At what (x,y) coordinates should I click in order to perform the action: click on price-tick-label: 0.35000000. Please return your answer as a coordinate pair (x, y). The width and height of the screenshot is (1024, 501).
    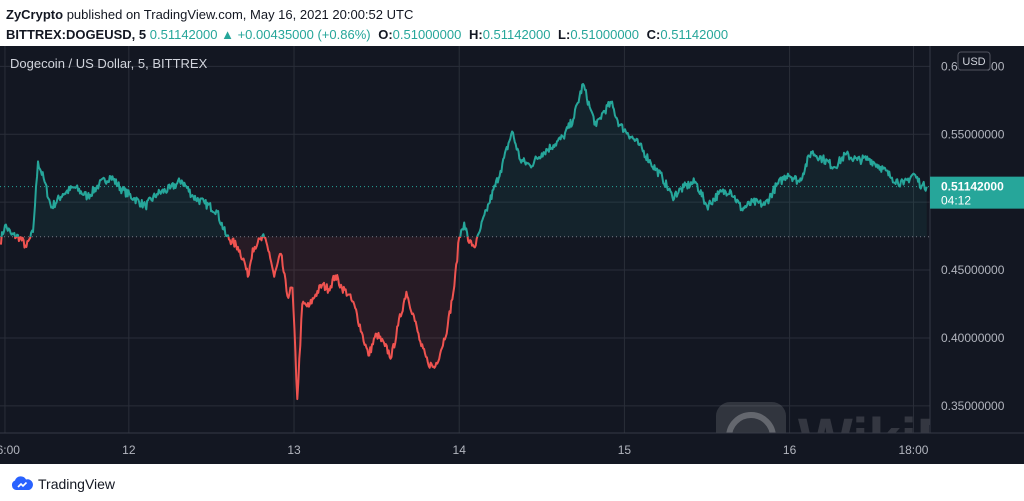
    Looking at the image, I should click on (973, 406).